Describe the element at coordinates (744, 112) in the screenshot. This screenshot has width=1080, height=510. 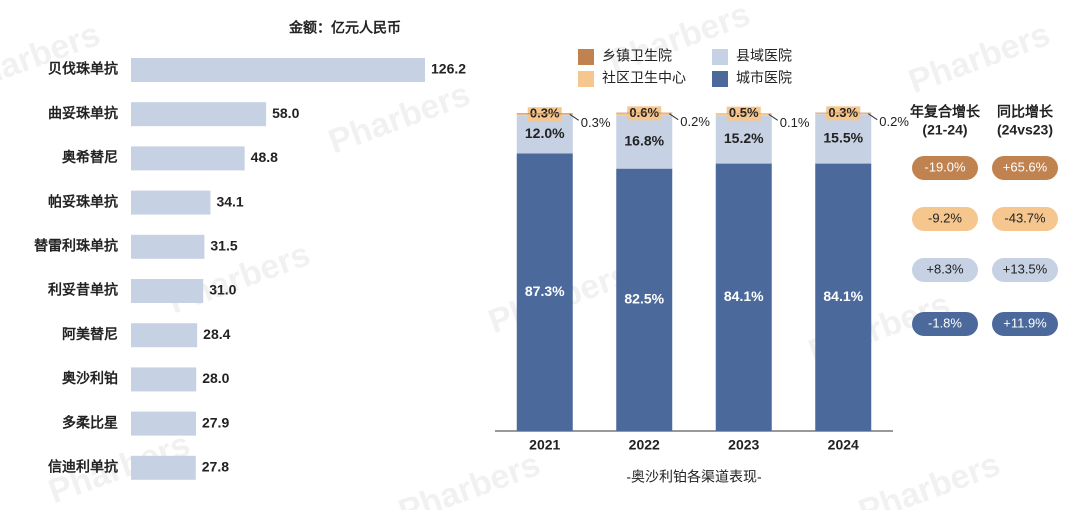
I see `value-label: 0.5%` at that location.